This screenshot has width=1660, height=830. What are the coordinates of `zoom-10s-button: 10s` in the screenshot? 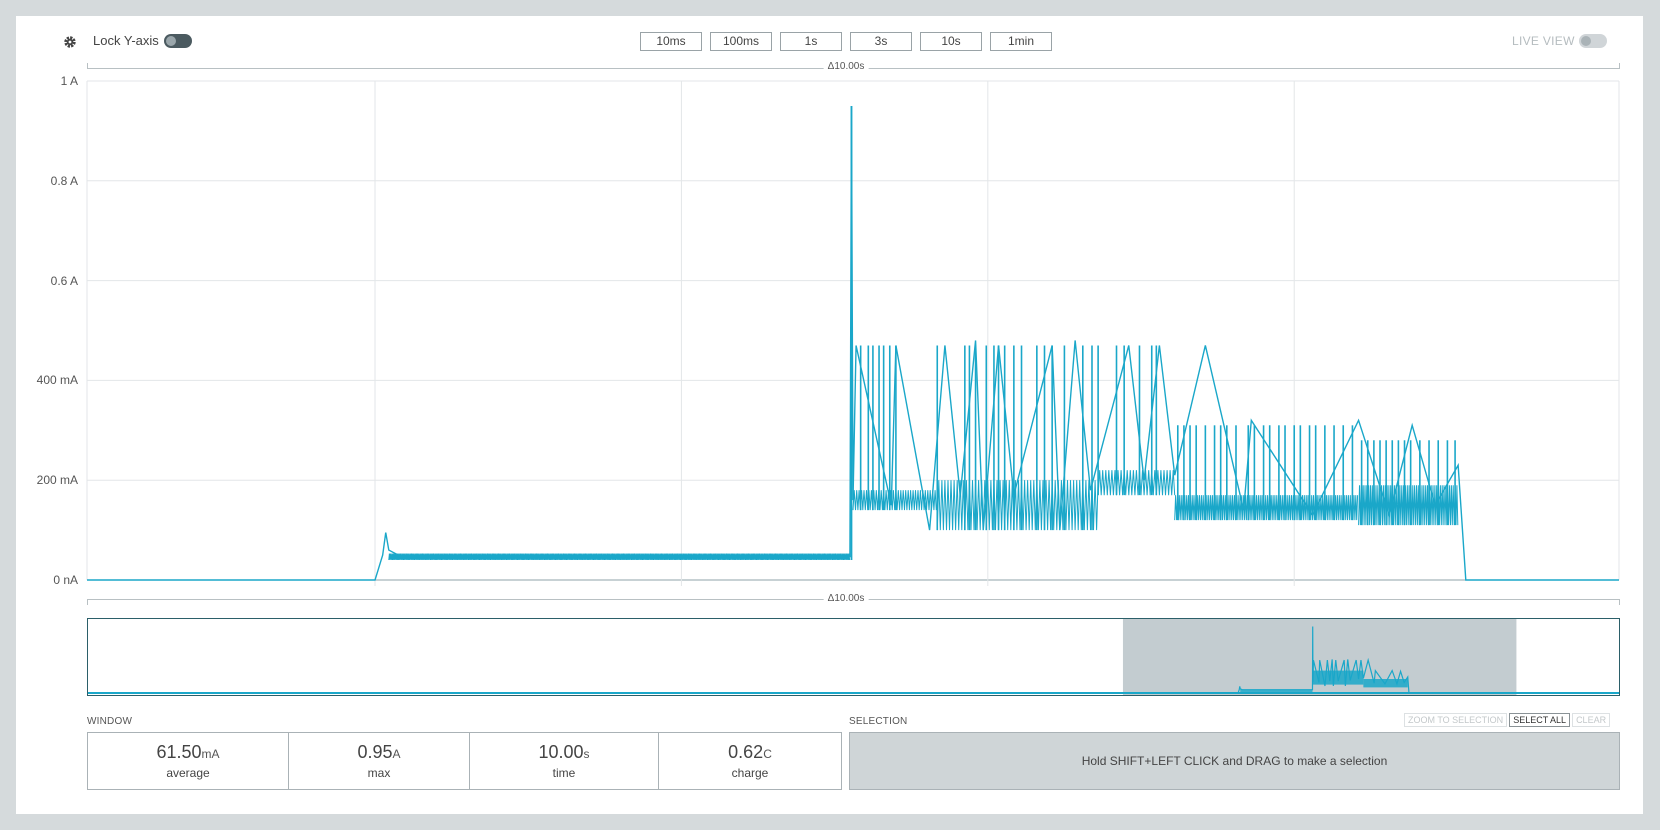 It's located at (951, 41).